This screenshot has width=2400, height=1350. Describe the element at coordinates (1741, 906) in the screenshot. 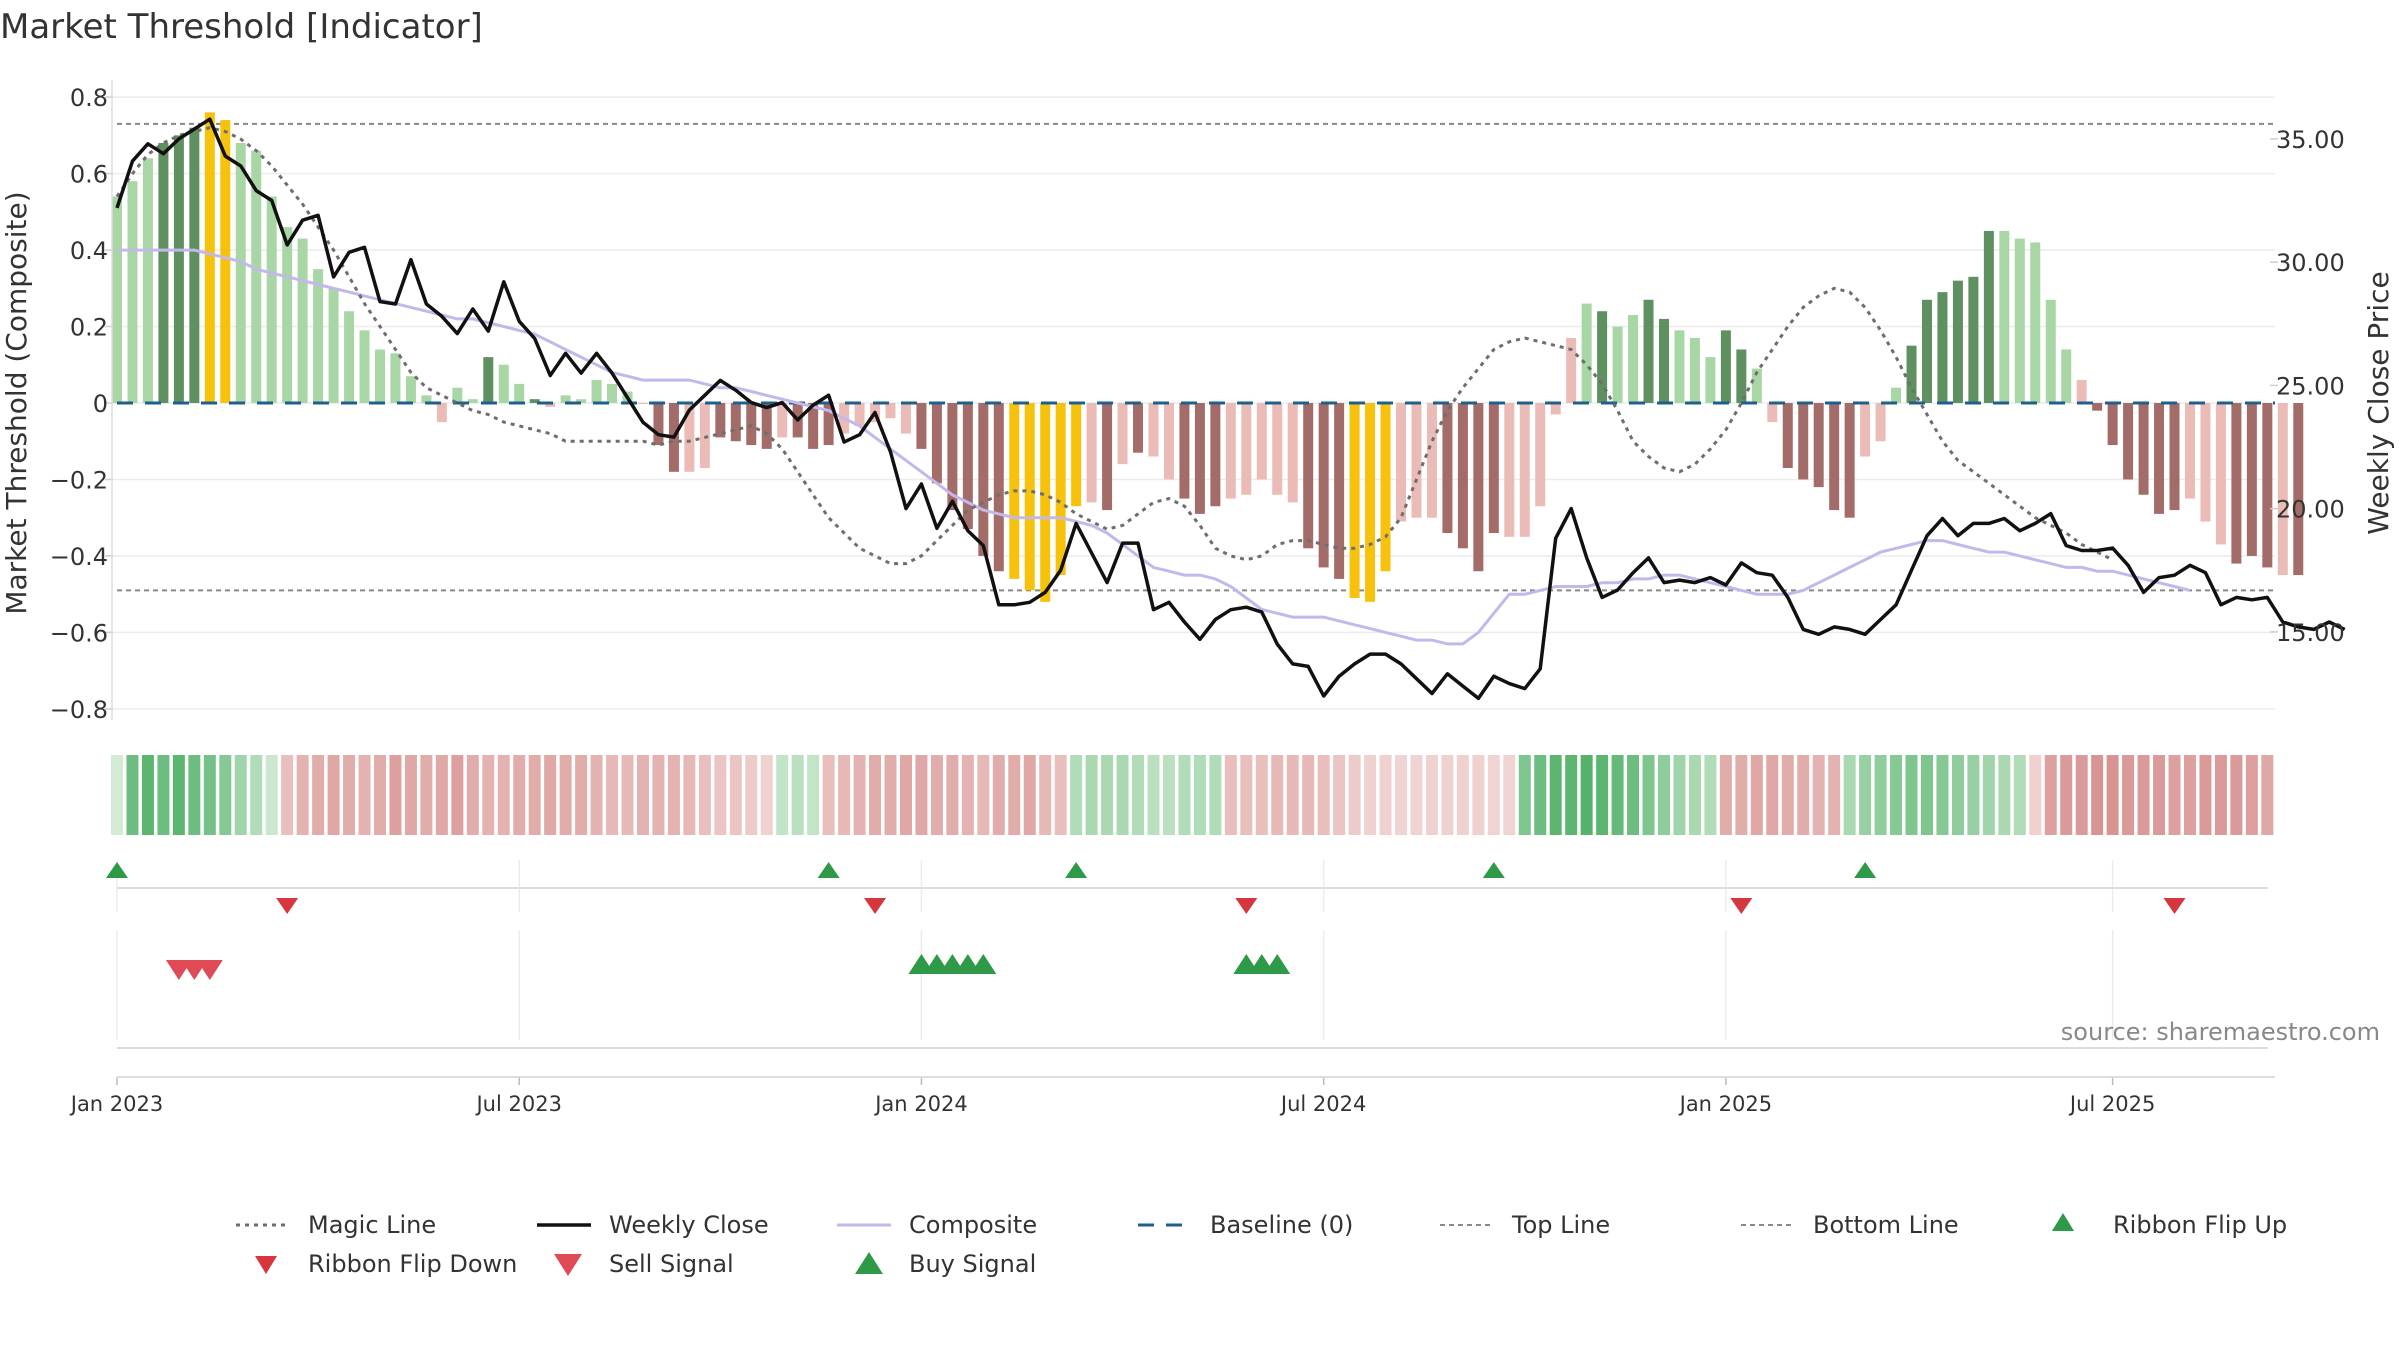

I see `ribbon-flip-down-marker` at that location.